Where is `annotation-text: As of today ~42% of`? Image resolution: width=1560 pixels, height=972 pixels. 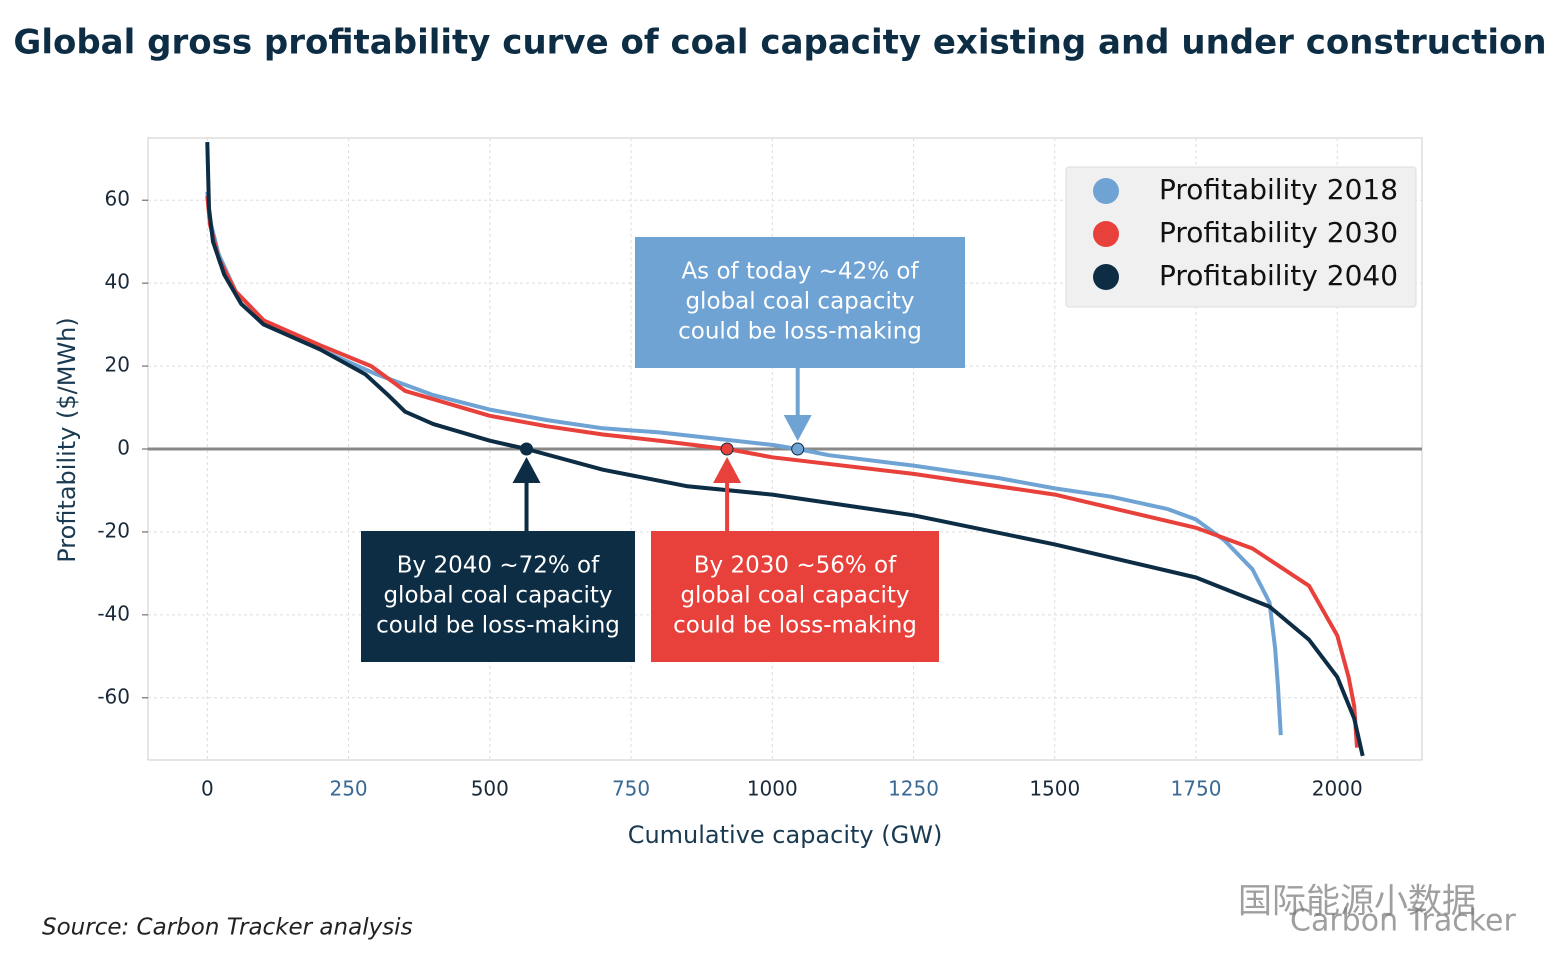 annotation-text: As of today ~42% of is located at coordinates (800, 272).